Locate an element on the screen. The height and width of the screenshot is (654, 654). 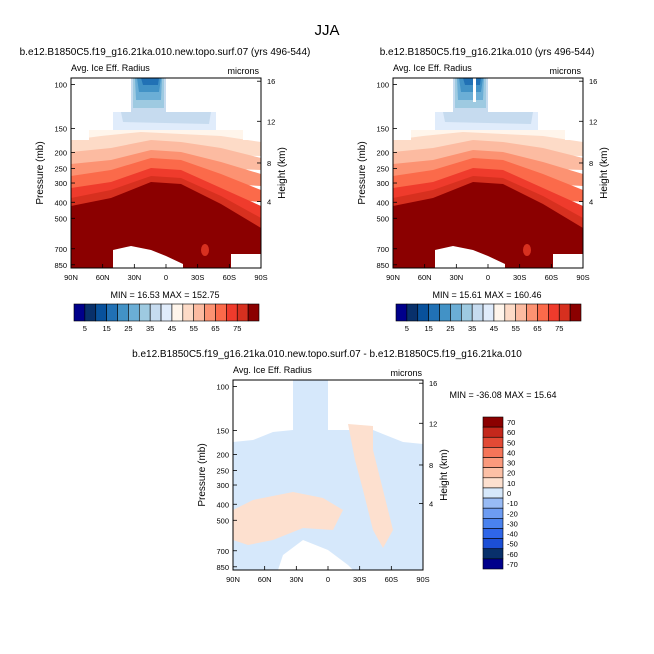
min-max-stats: MIN = 16.53 MAX = 152.75 is located at coordinates (164, 295).